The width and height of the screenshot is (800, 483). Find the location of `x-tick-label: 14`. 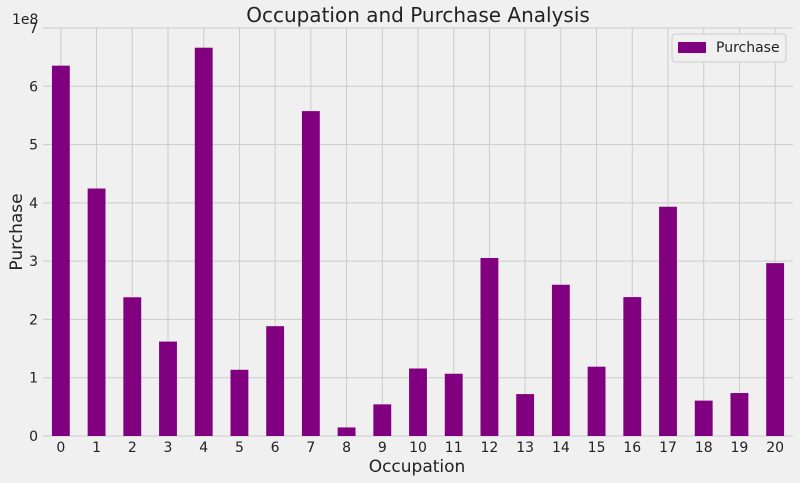

x-tick-label: 14 is located at coordinates (561, 448).